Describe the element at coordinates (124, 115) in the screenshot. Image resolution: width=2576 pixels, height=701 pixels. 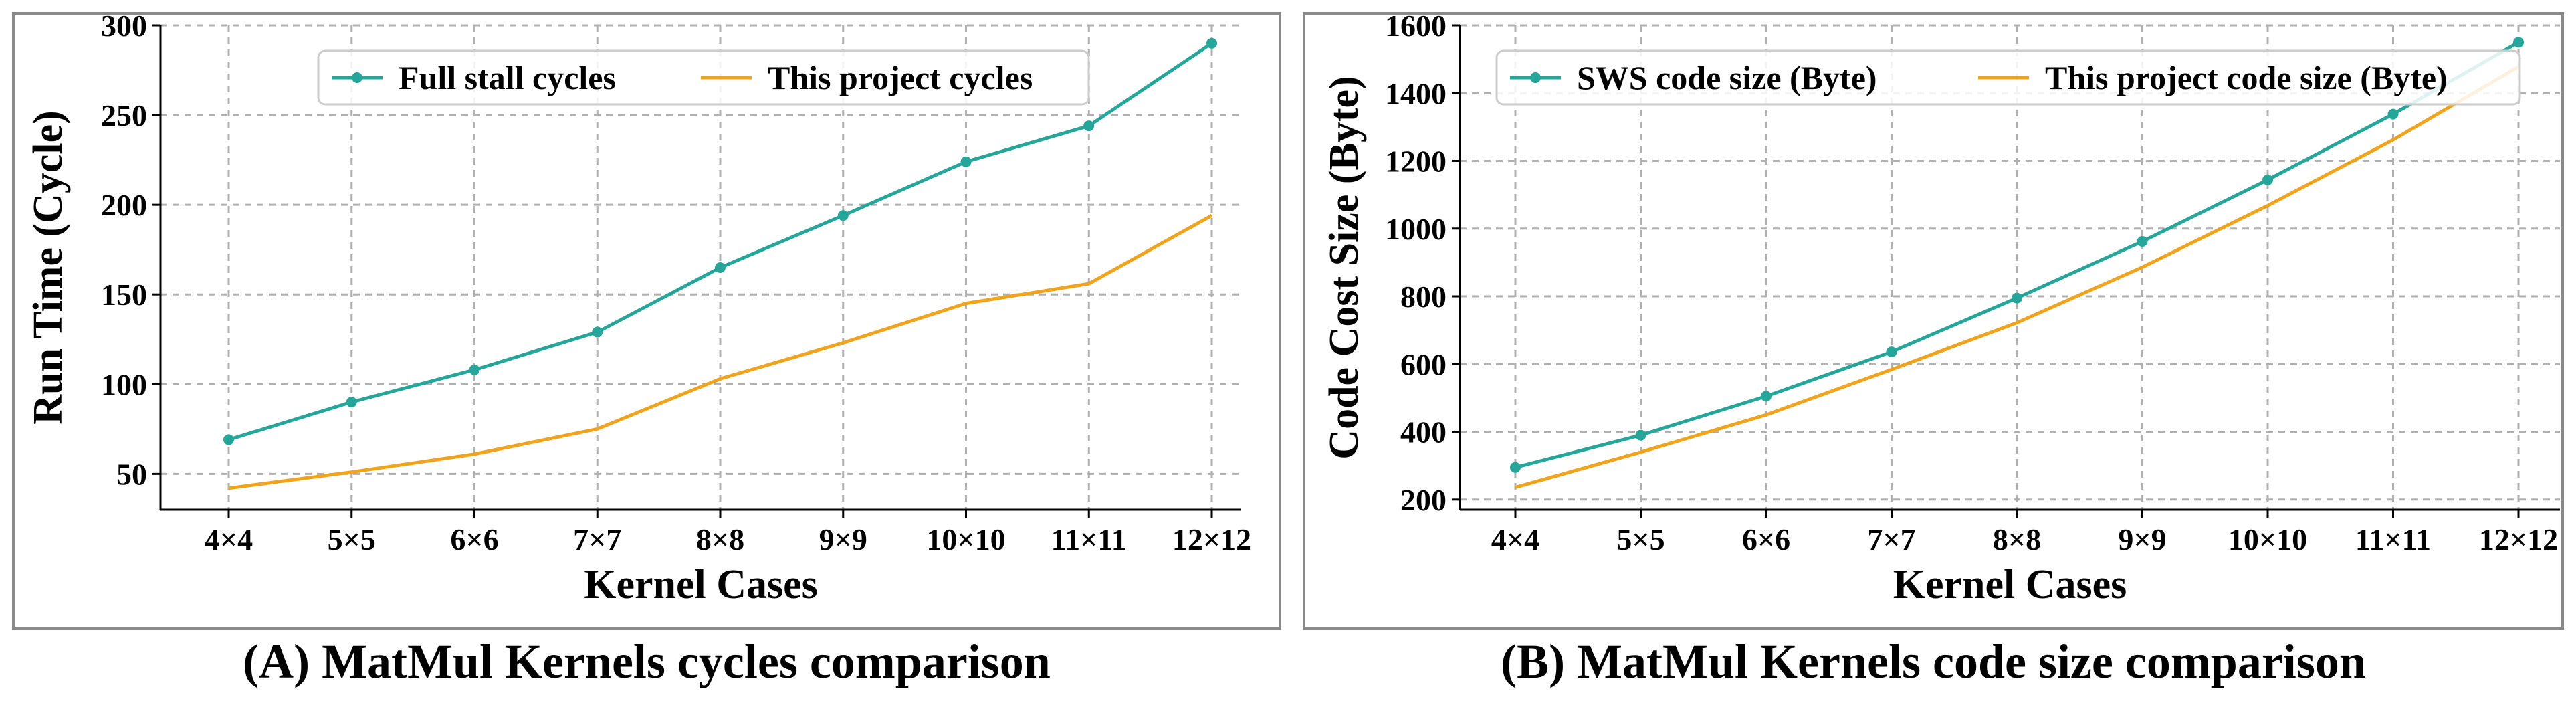
I see `y-tick-label: 250` at that location.